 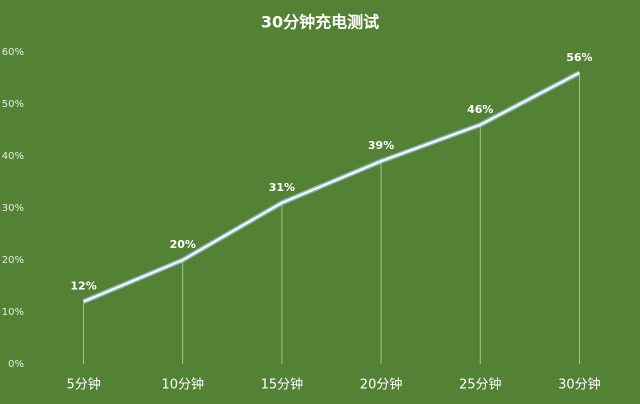 I want to click on y-tick-label: 60%, so click(x=13, y=52).